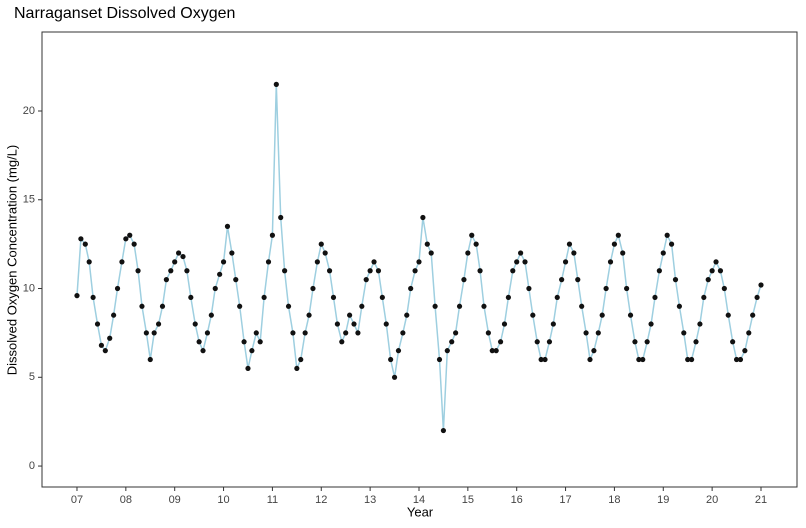  What do you see at coordinates (517, 500) in the screenshot?
I see `x-tick-label: 16` at bounding box center [517, 500].